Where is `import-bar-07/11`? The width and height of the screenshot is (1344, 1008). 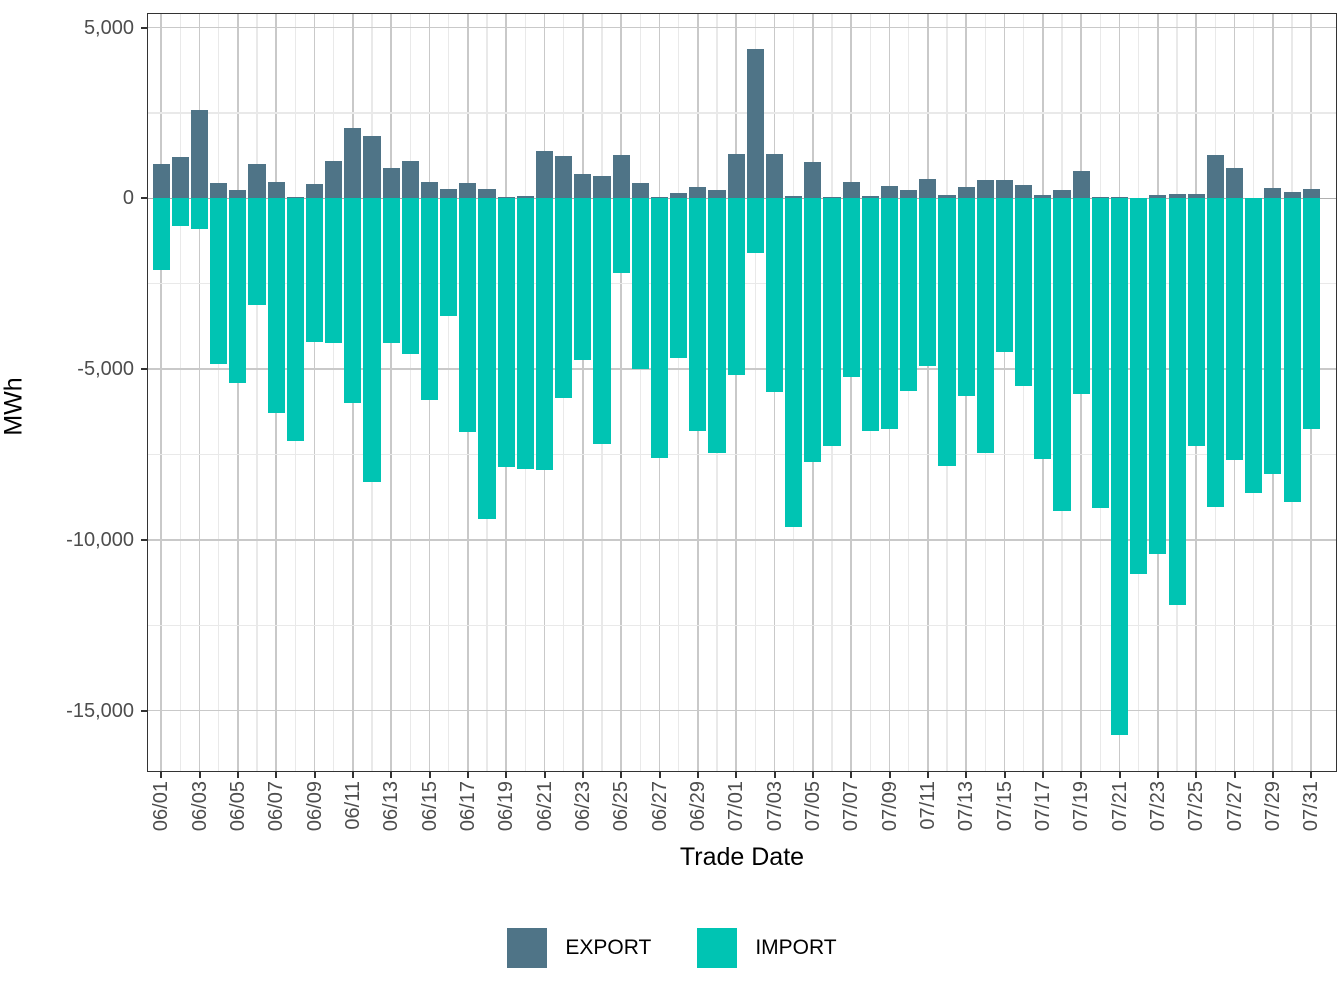 import-bar-07/11 is located at coordinates (928, 282).